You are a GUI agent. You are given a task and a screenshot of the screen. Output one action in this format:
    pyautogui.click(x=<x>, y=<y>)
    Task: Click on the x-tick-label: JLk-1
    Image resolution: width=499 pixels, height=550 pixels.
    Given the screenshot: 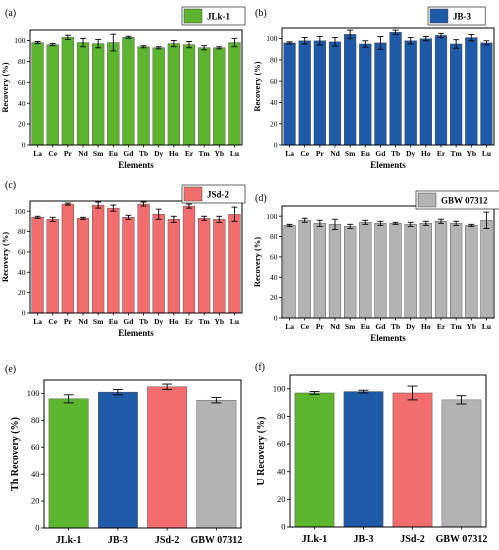 What is the action you would take?
    pyautogui.click(x=315, y=539)
    